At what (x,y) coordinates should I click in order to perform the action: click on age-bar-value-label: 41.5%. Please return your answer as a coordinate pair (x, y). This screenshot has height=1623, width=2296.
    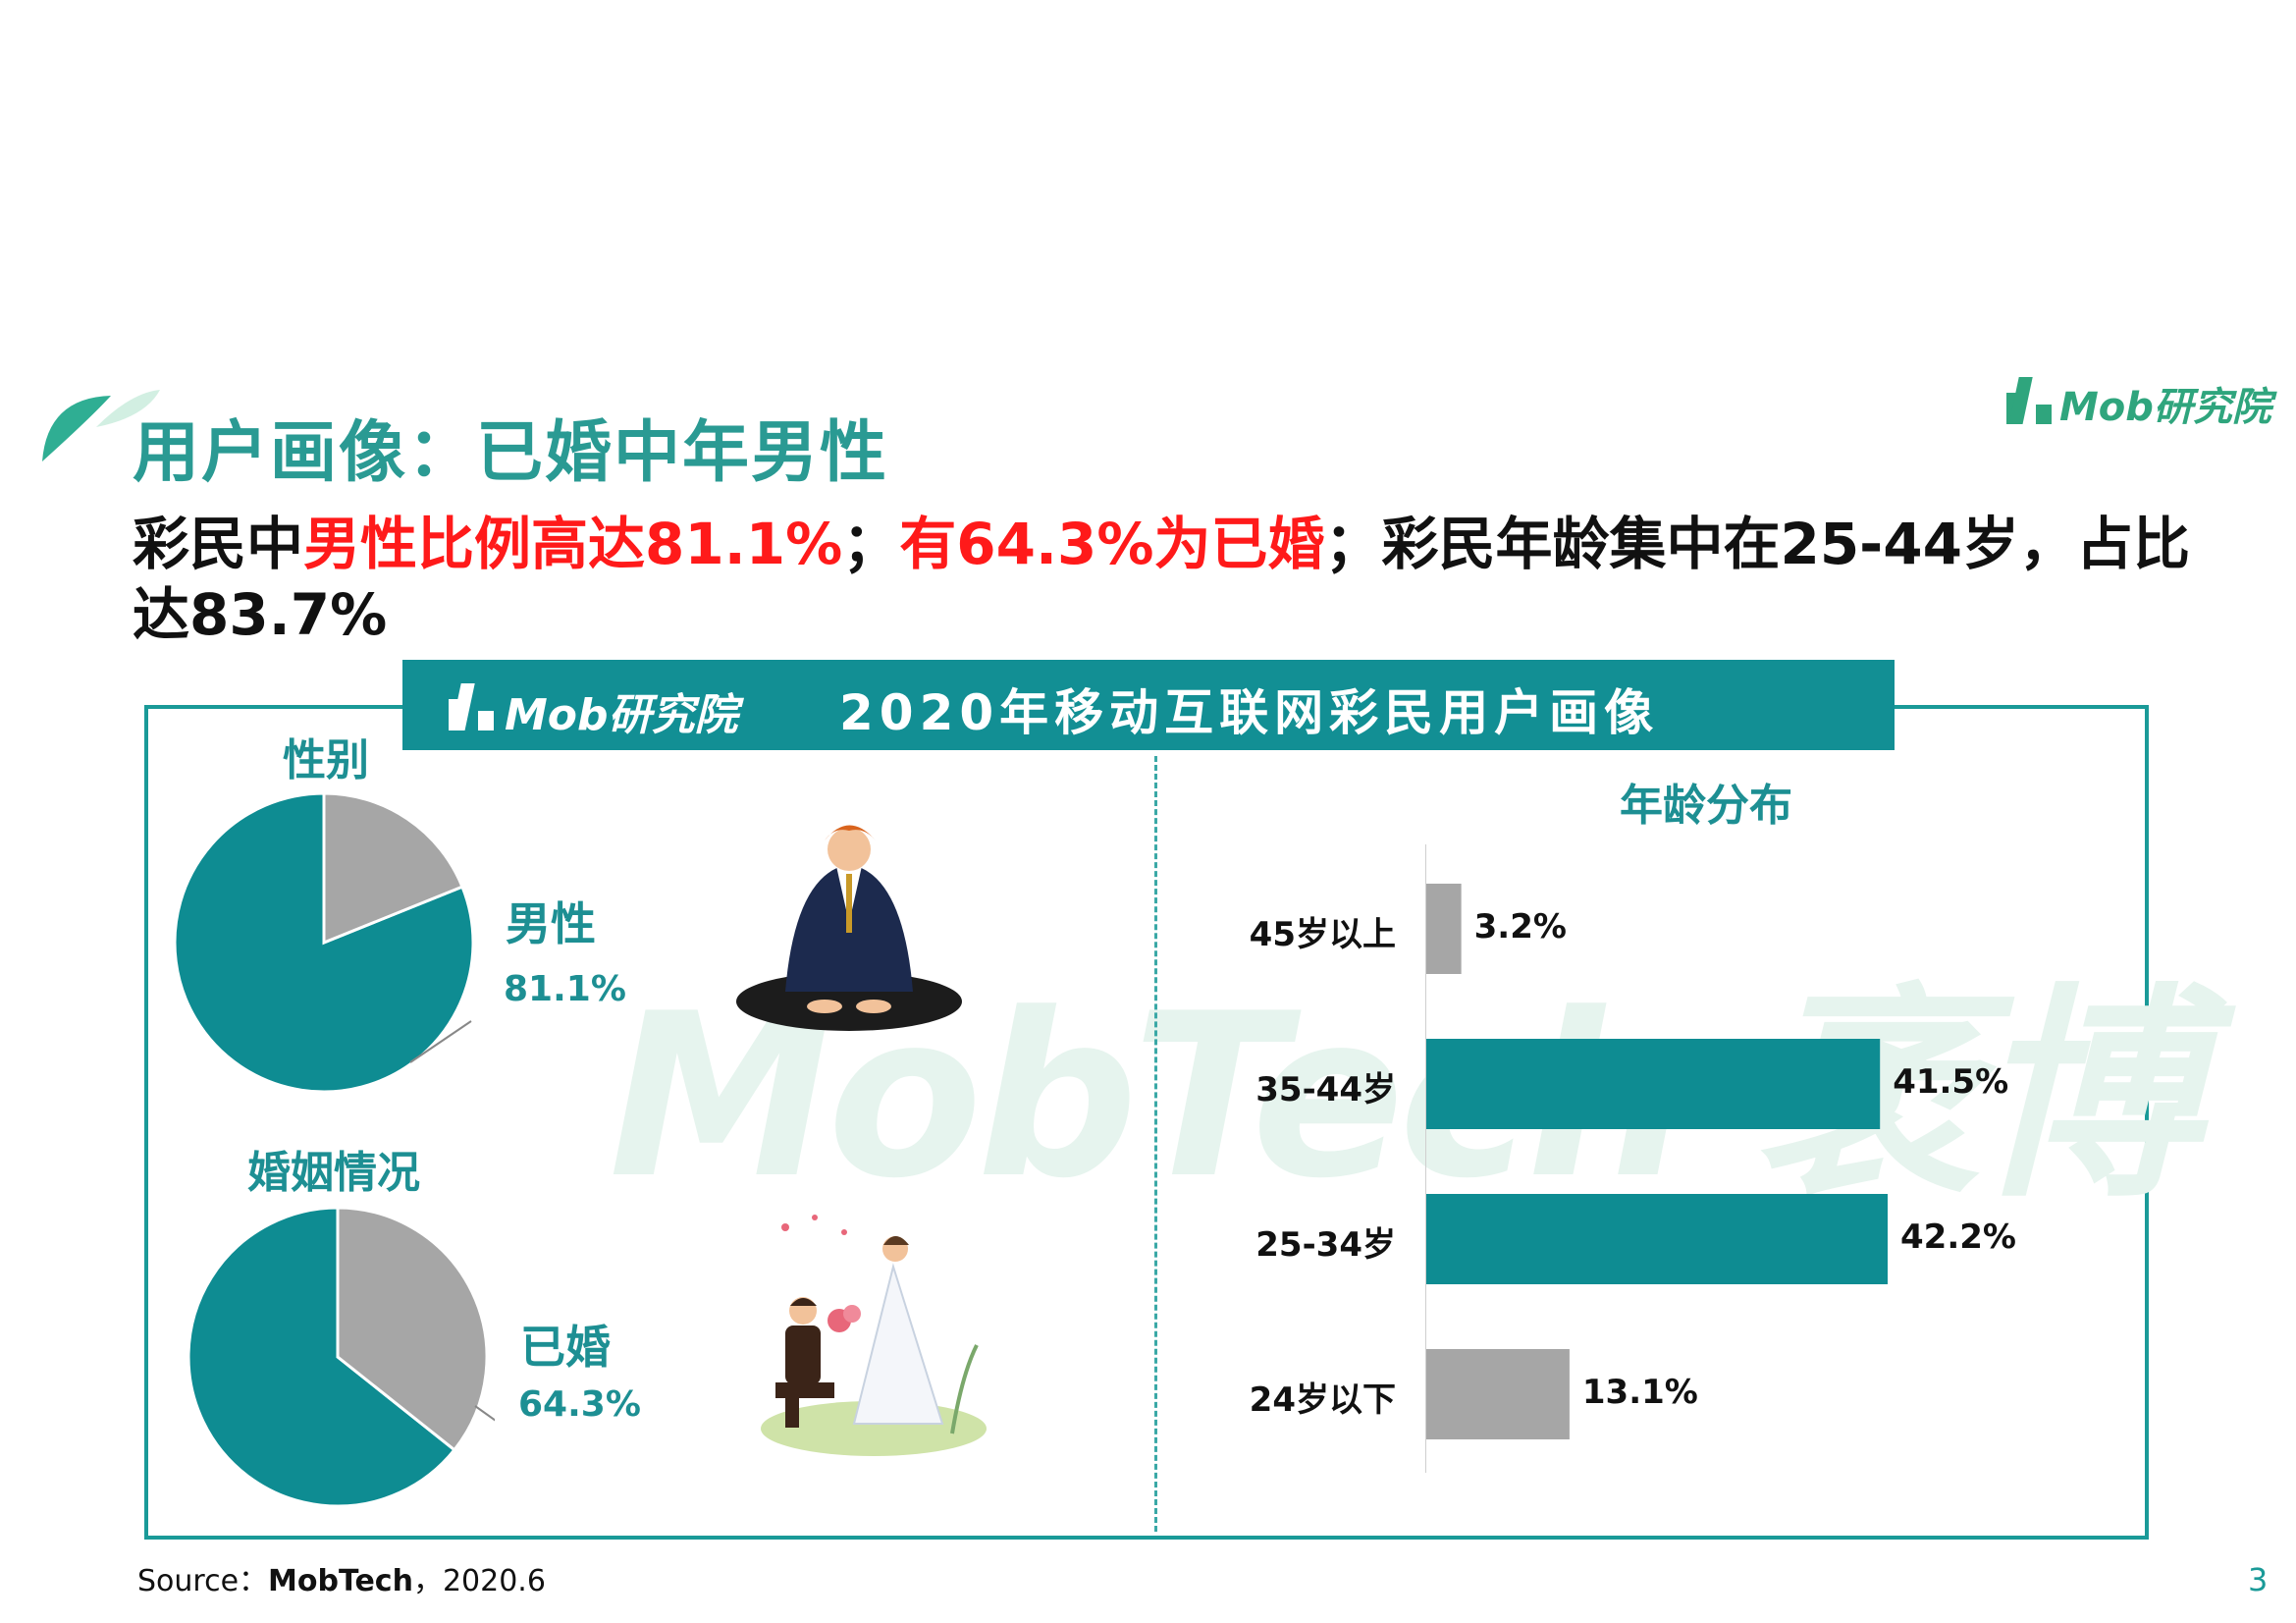
    Looking at the image, I should click on (1951, 1082).